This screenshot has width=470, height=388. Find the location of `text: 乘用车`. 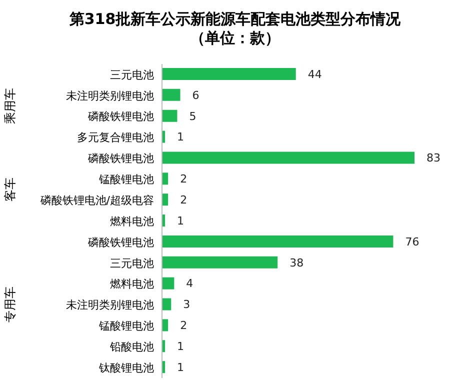

text: 乘用车 is located at coordinates (10, 106).